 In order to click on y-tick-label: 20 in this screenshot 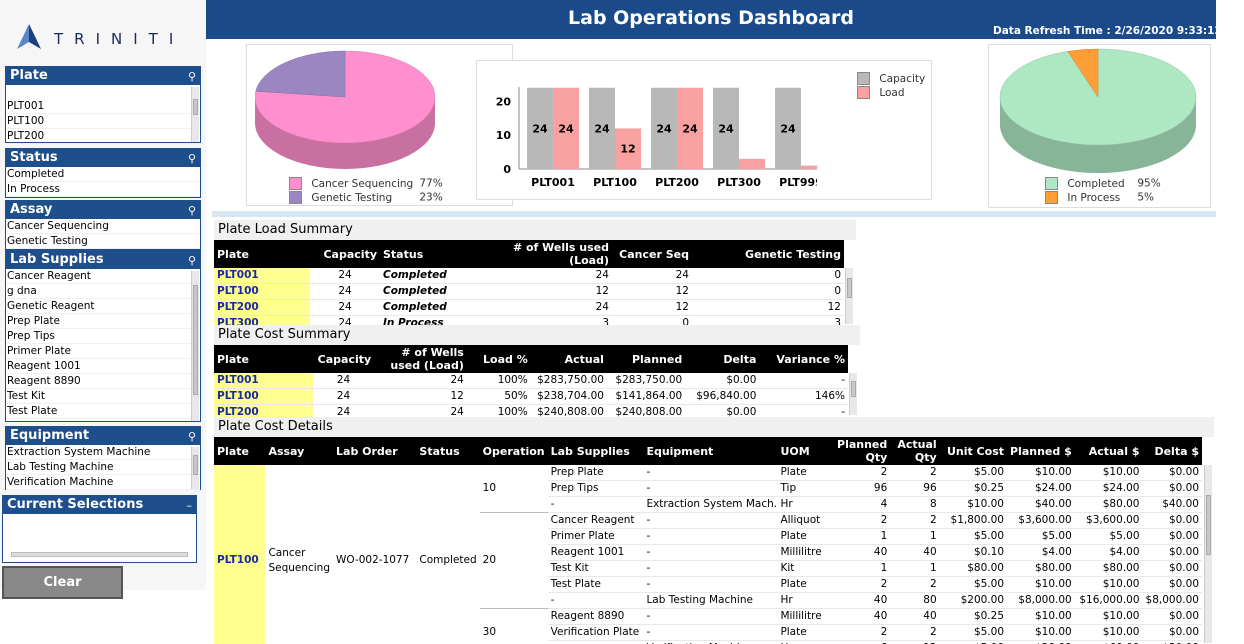, I will do `click(504, 101)`.